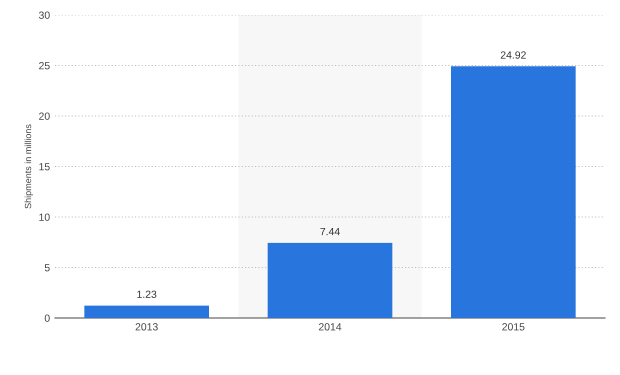 Image resolution: width=620 pixels, height=375 pixels. What do you see at coordinates (44, 217) in the screenshot?
I see `y-tick-label: 10` at bounding box center [44, 217].